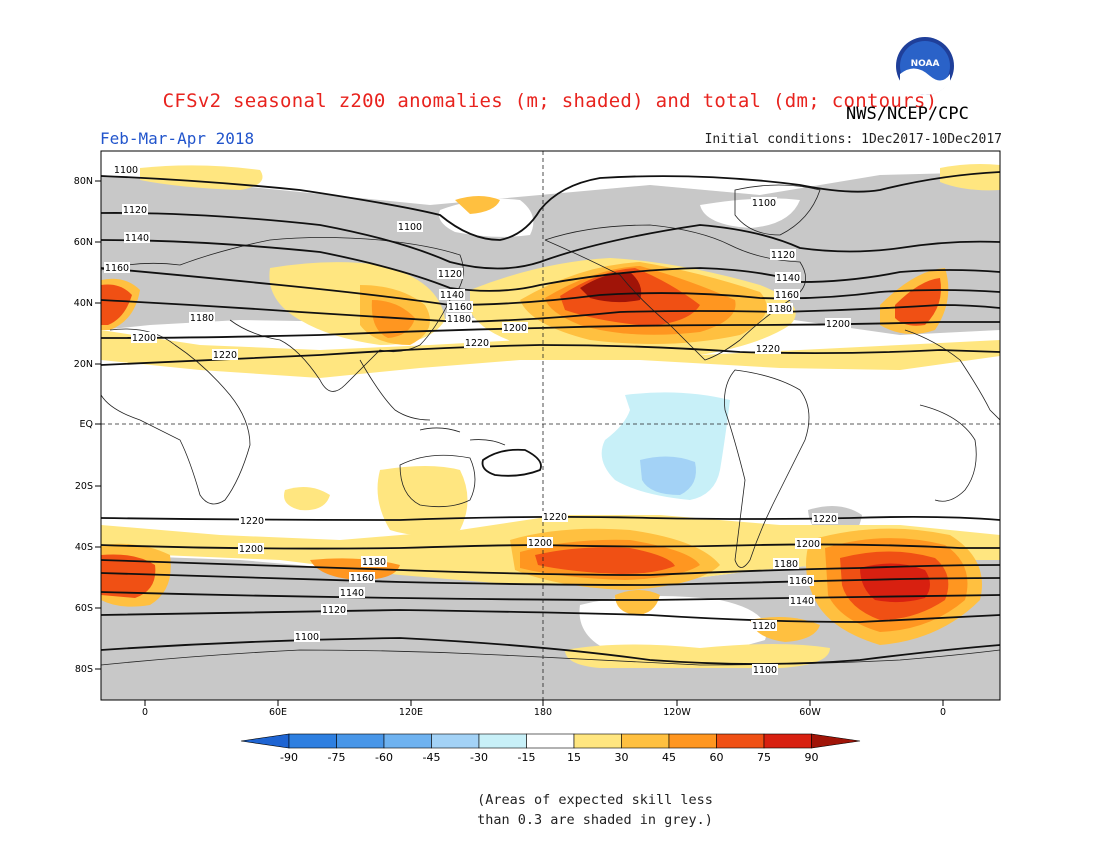 The width and height of the screenshot is (1100, 850). I want to click on negative-anomalies, so click(665, 446).